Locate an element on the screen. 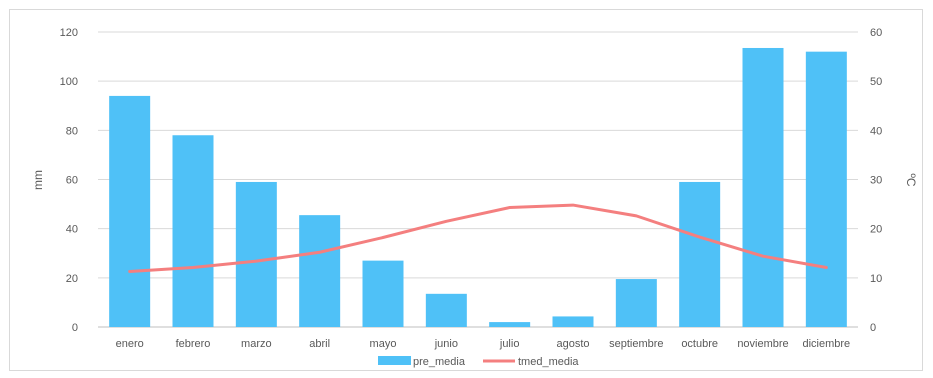  bar-mayo is located at coordinates (383, 293).